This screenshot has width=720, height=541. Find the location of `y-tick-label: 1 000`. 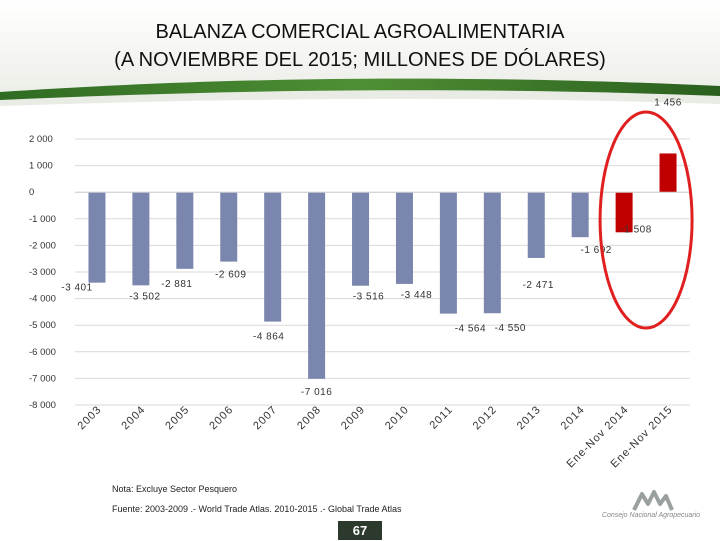

y-tick-label: 1 000 is located at coordinates (41, 166).